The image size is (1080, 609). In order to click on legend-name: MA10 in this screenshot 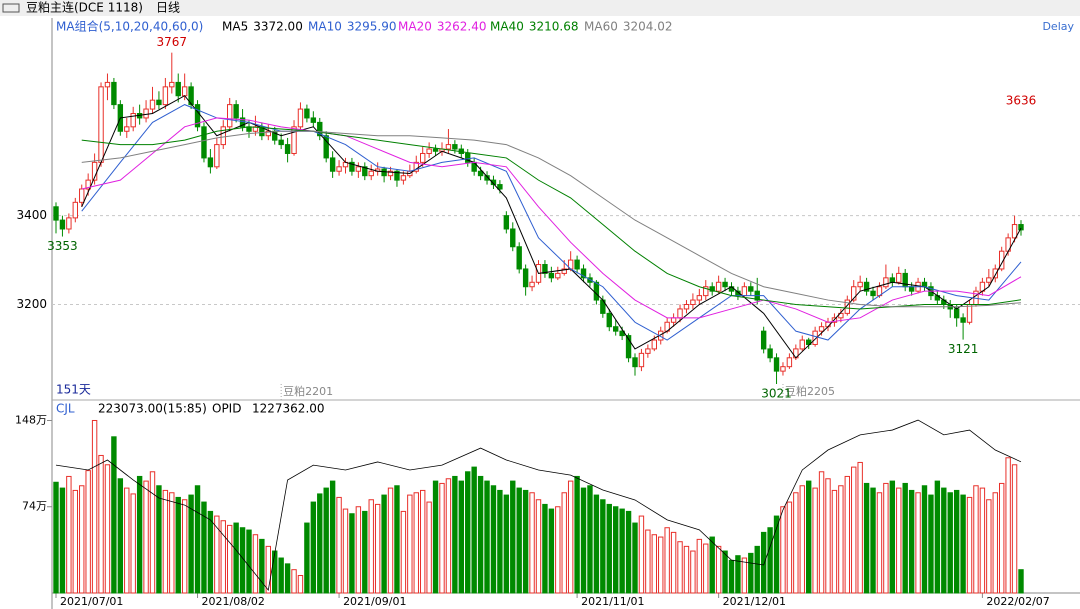, I will do `click(325, 27)`.